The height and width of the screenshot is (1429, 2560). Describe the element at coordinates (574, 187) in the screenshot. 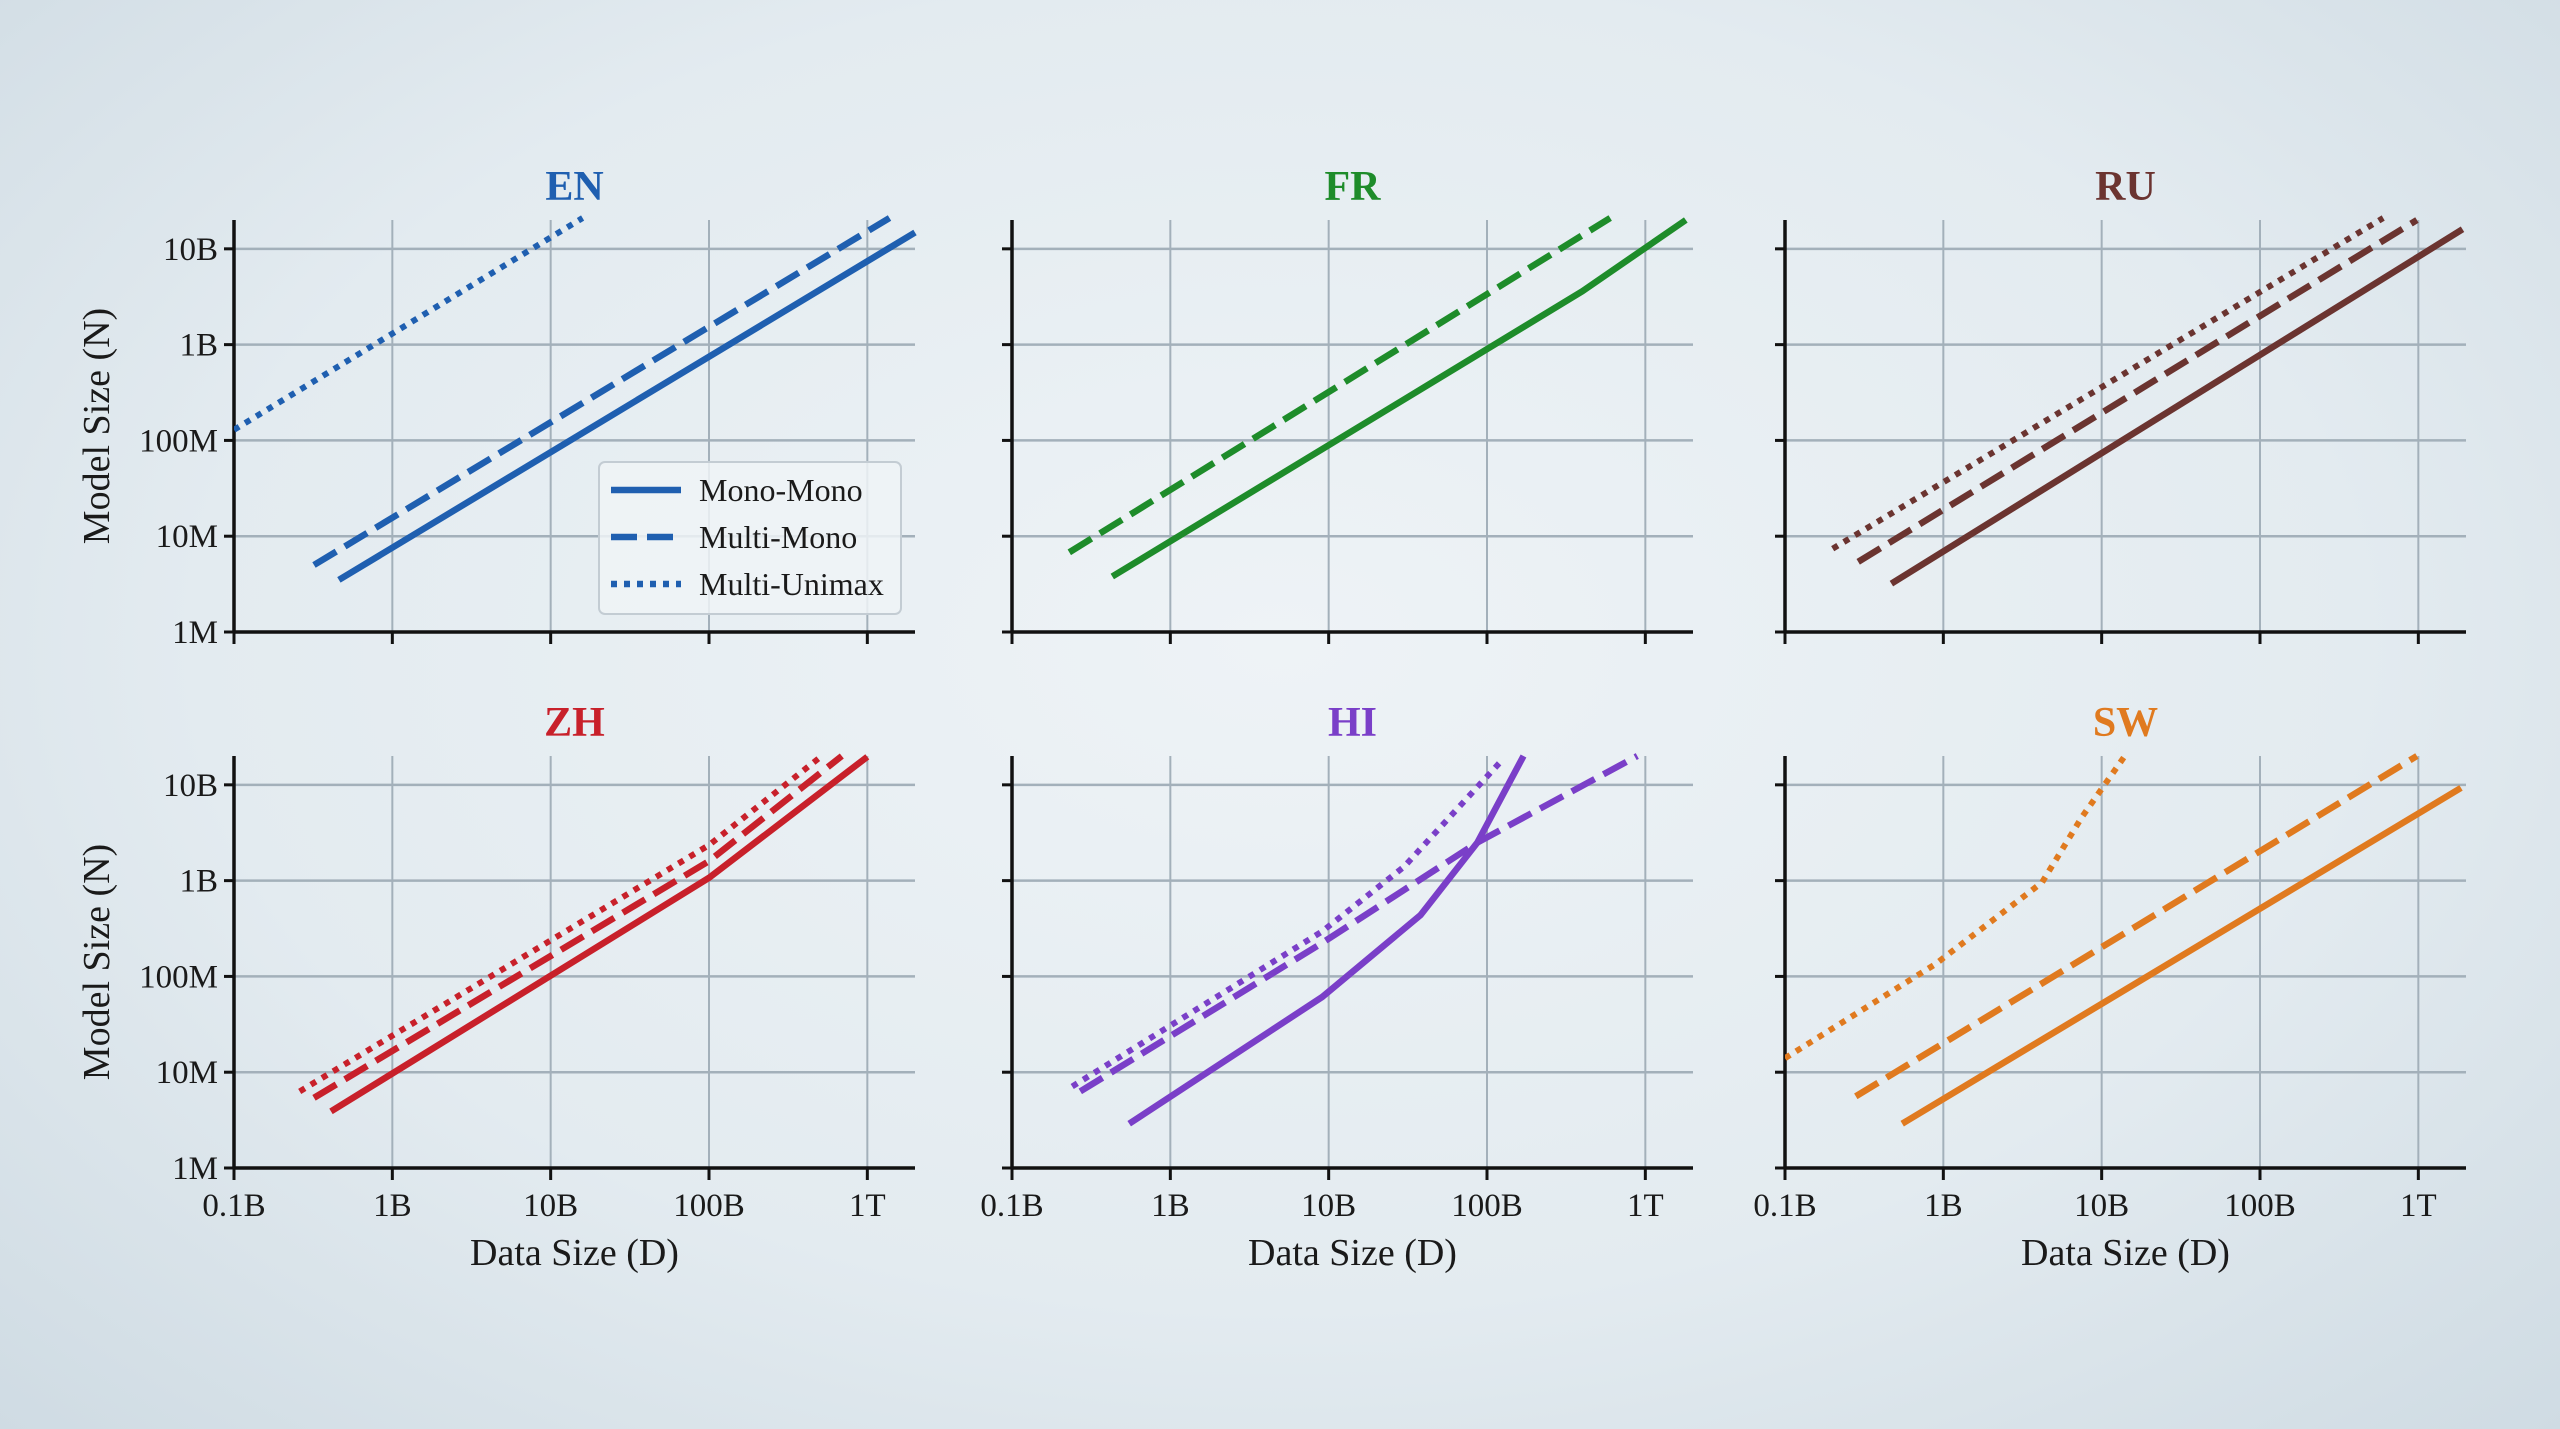

I see `panel-title: EN` at that location.